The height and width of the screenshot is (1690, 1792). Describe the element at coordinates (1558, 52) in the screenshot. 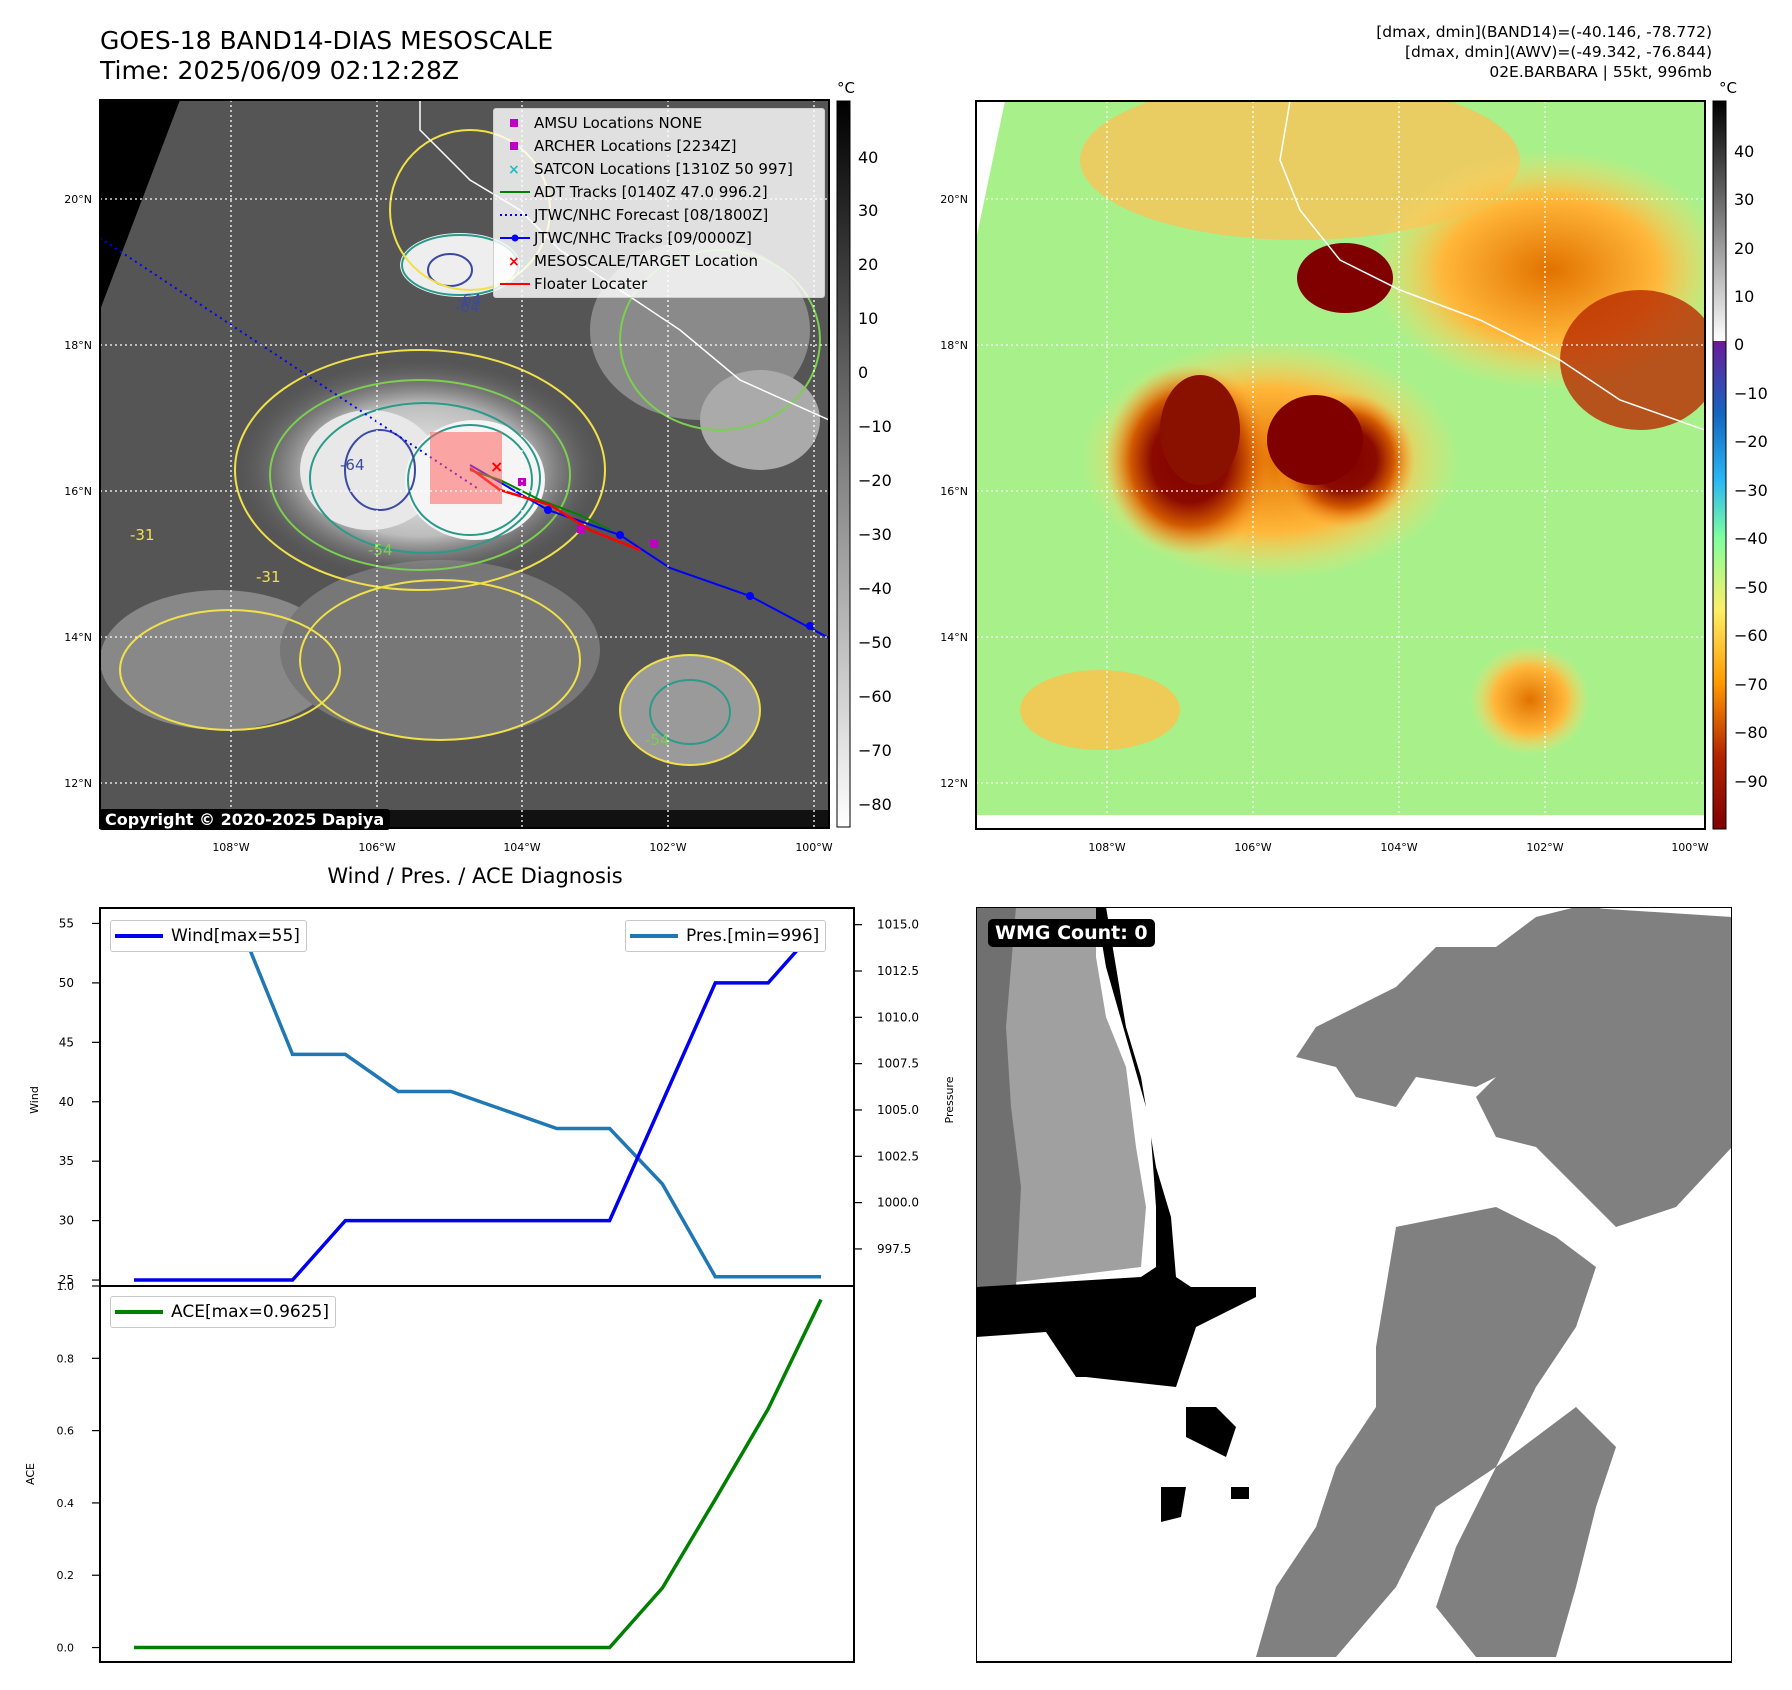

I see `info-line-awv: [dmax, dmin](AWV)=(-49.342, -76.844)` at that location.